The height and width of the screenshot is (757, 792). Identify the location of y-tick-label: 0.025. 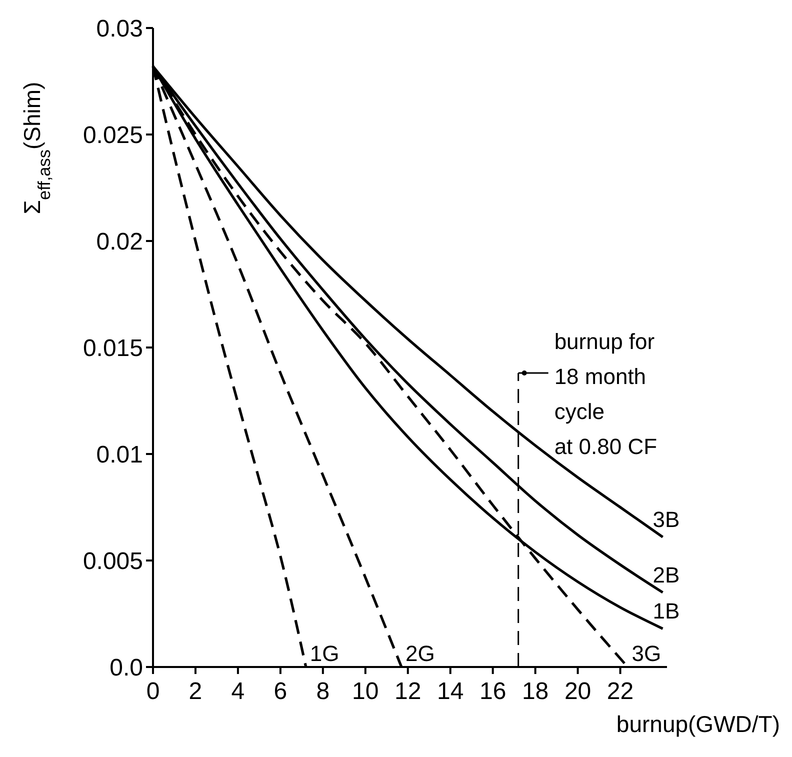
(112, 135).